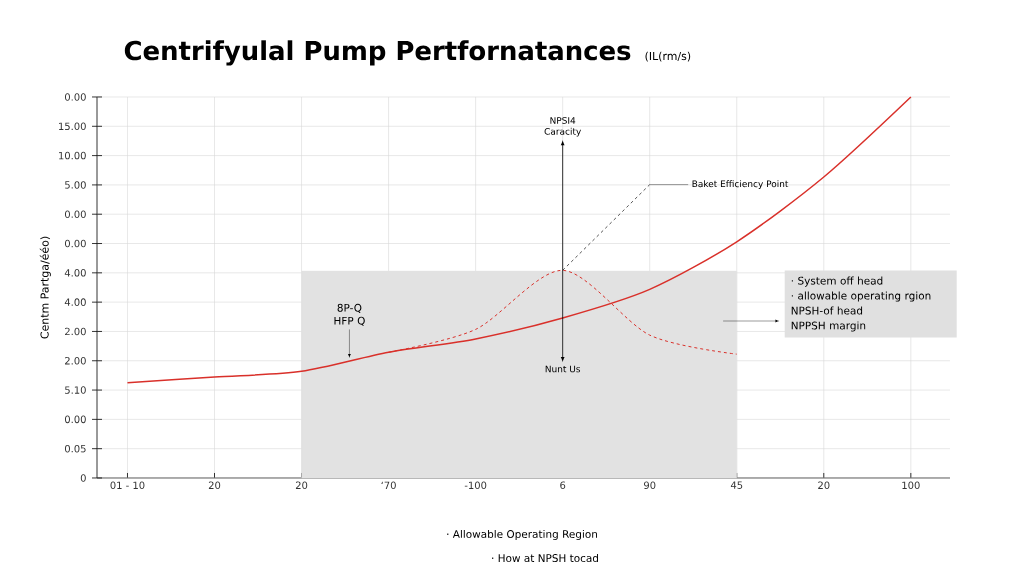 This screenshot has width=1024, height=585. Describe the element at coordinates (827, 310) in the screenshot. I see `annotation: NPSH-of head` at that location.